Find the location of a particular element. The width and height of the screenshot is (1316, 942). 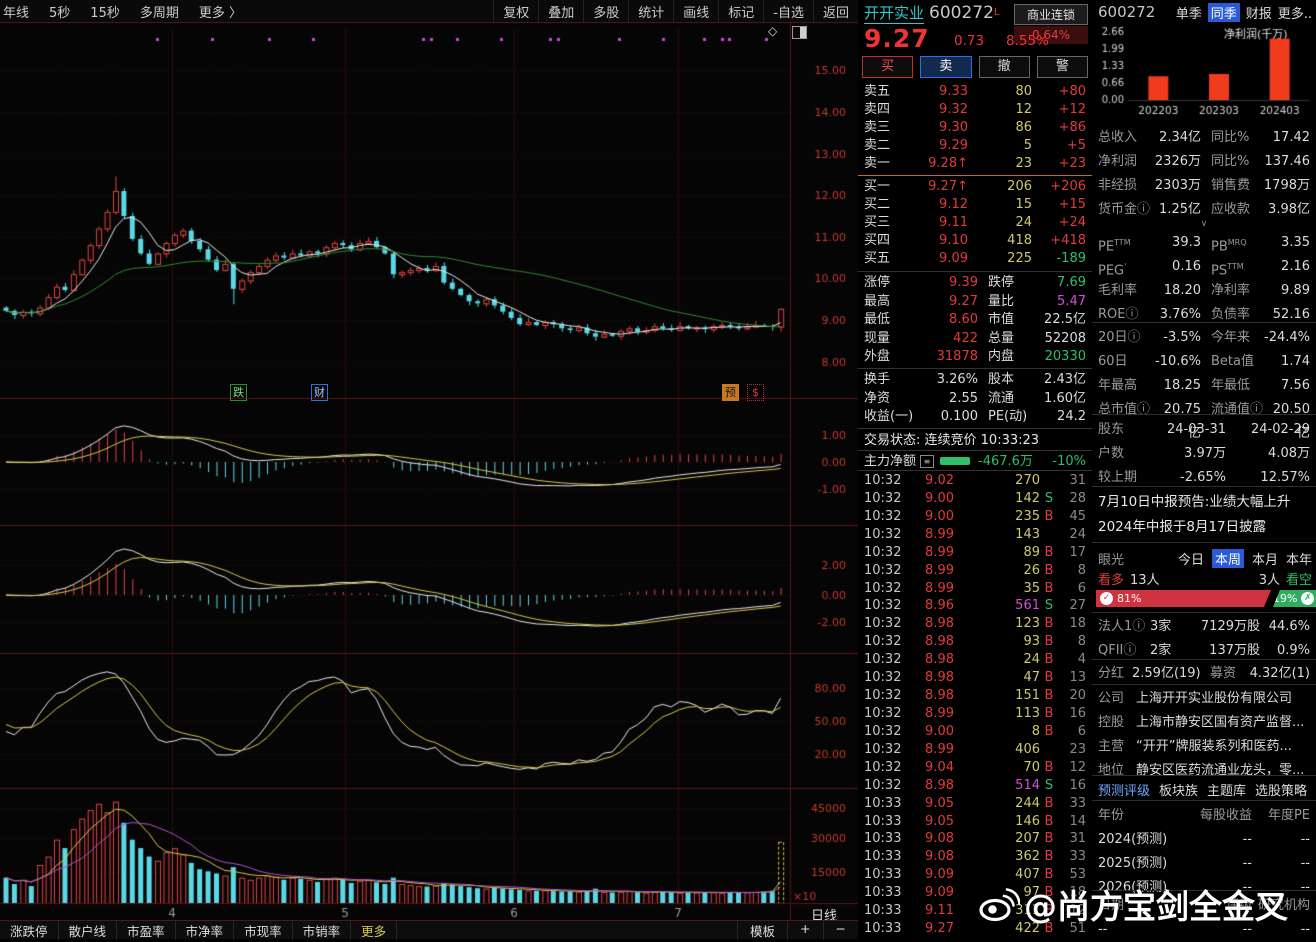

toolbar-tool-item: 返回 is located at coordinates (835, 11).